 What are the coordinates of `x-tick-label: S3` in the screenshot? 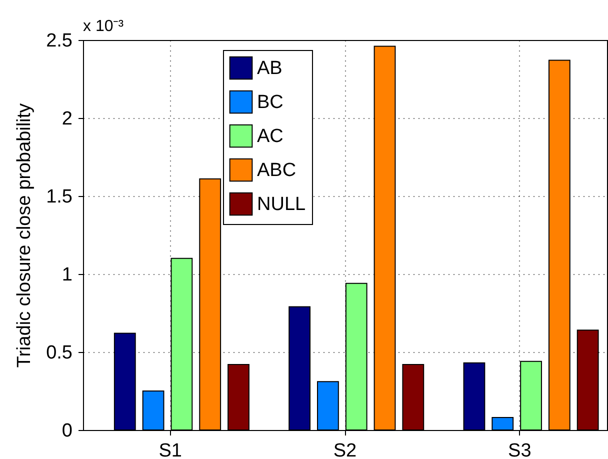 It's located at (520, 449).